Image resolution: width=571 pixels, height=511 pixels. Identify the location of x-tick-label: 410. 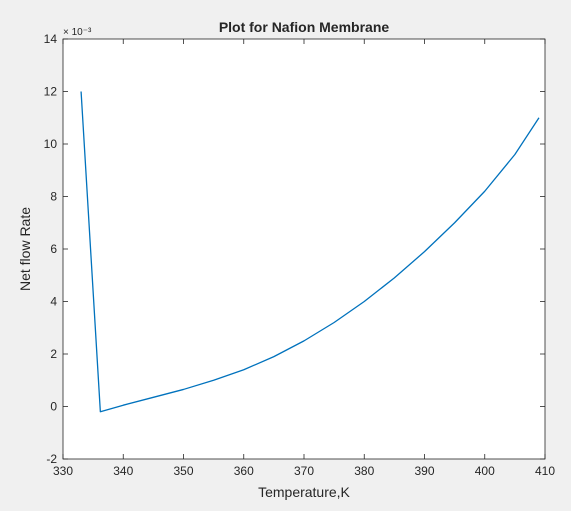
(545, 471).